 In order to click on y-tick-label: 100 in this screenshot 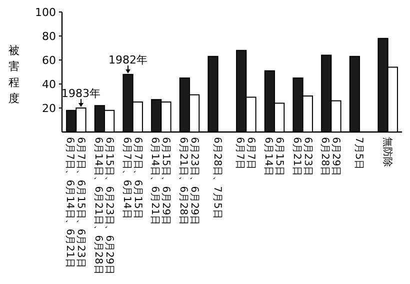, I will do `click(45, 12)`.